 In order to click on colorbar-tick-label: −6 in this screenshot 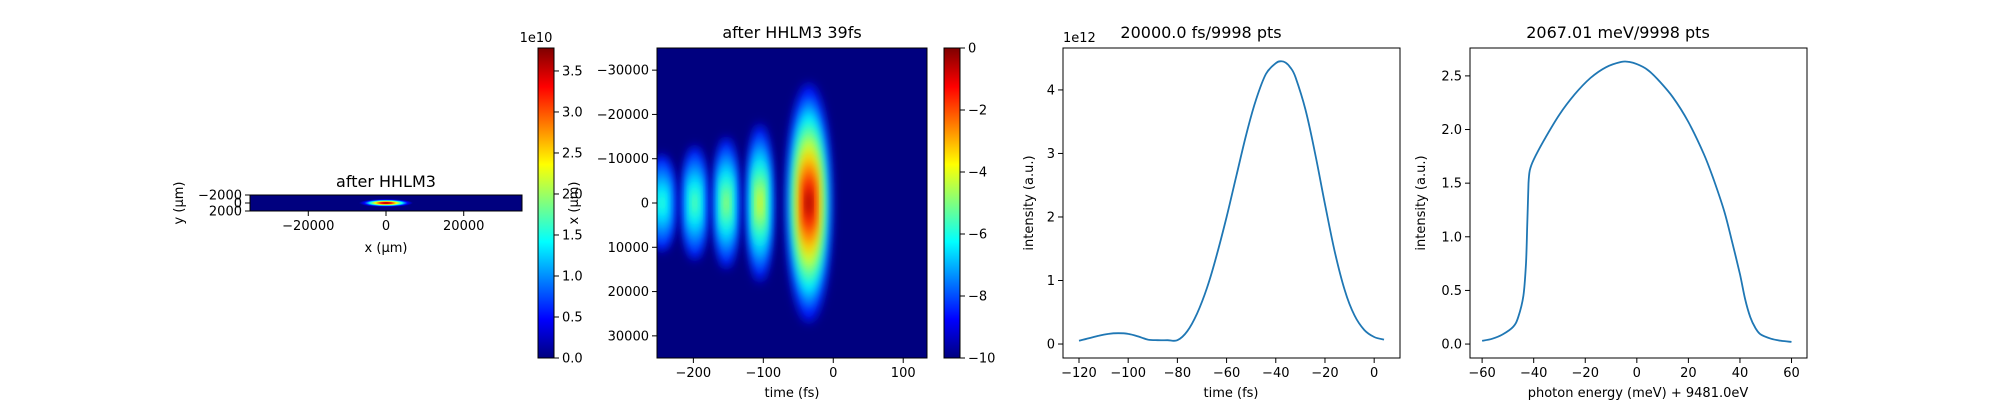, I will do `click(977, 235)`.